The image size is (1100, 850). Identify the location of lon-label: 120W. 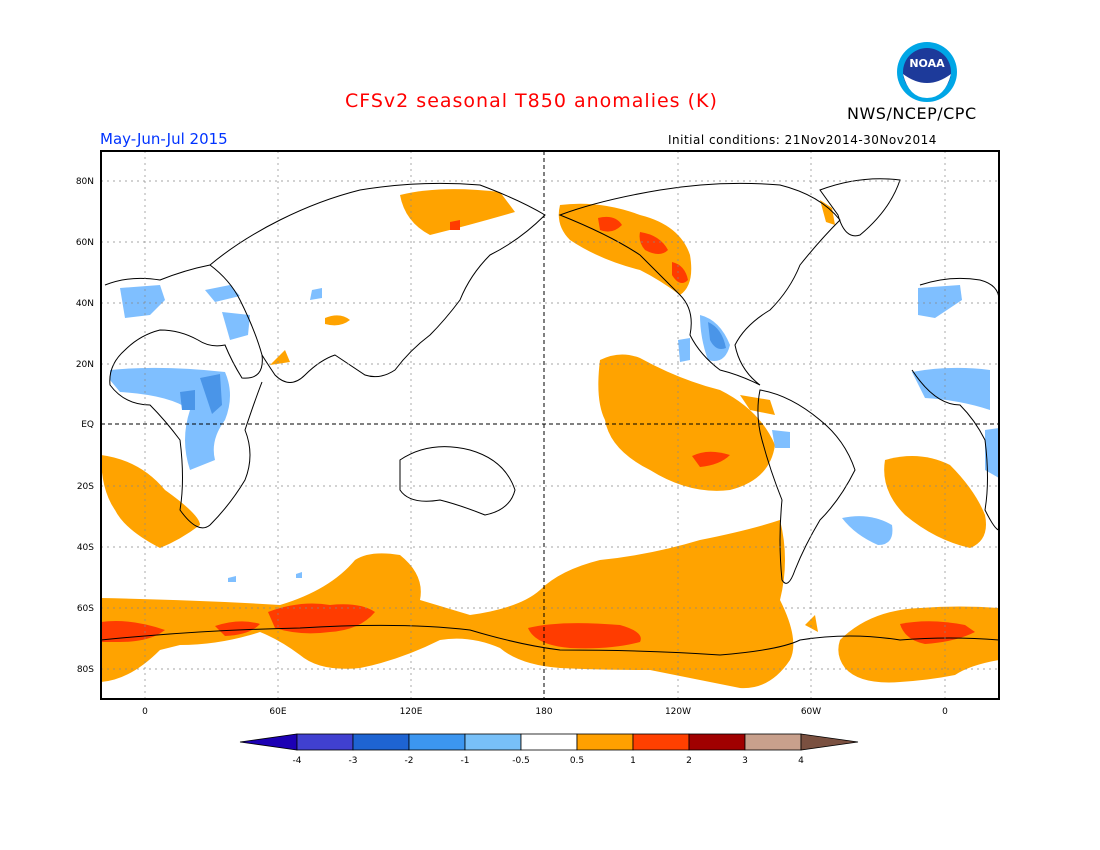
(678, 712).